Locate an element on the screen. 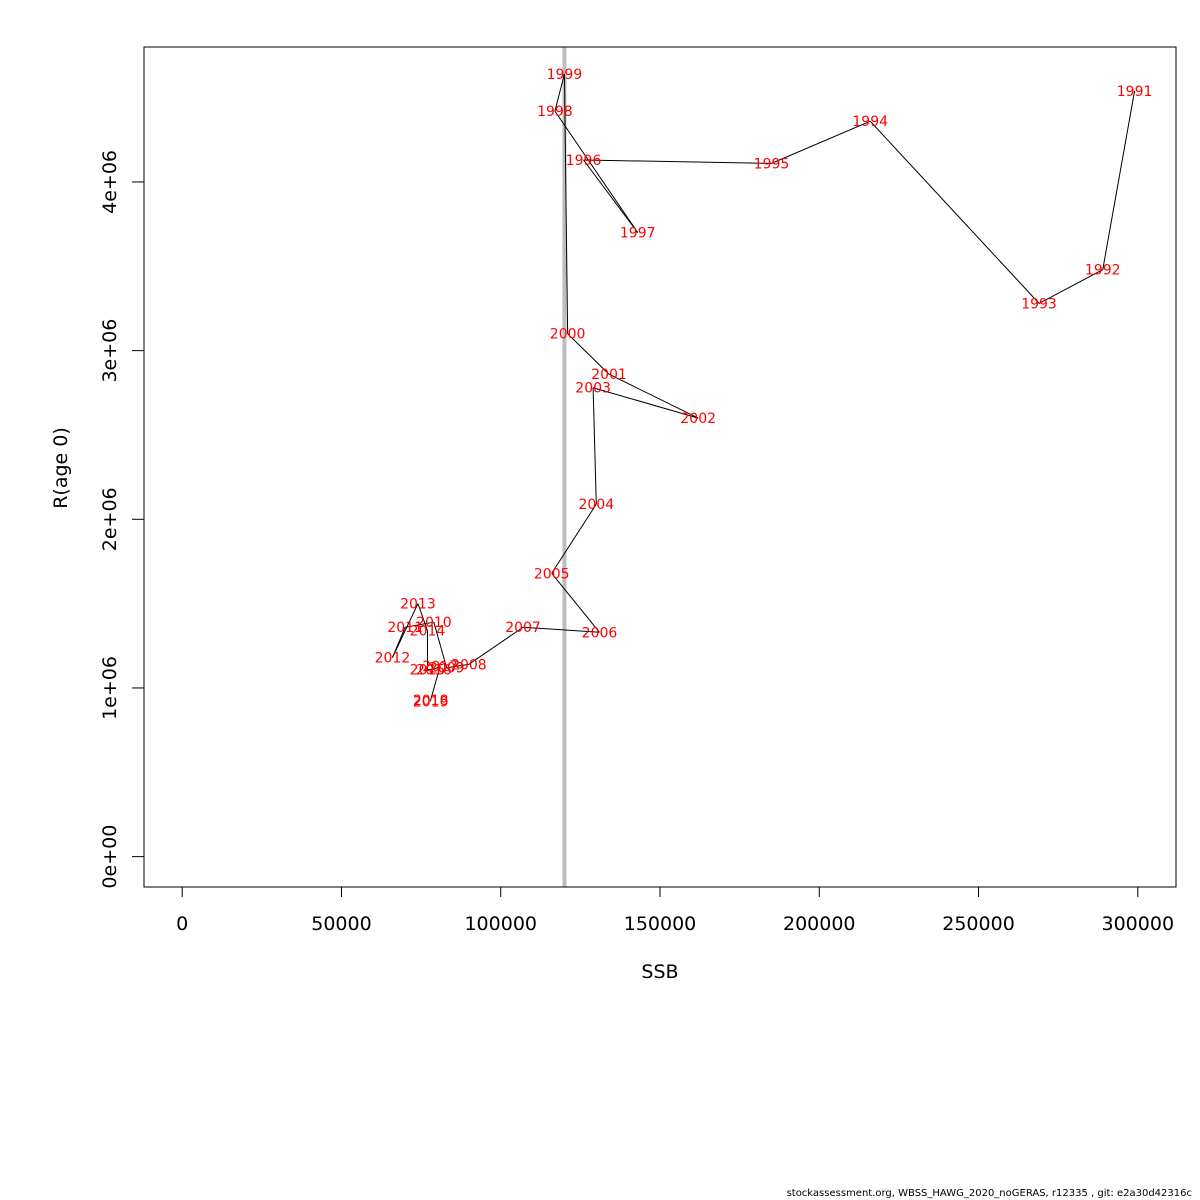 The height and width of the screenshot is (1200, 1200). year-label: 2008 is located at coordinates (469, 665).